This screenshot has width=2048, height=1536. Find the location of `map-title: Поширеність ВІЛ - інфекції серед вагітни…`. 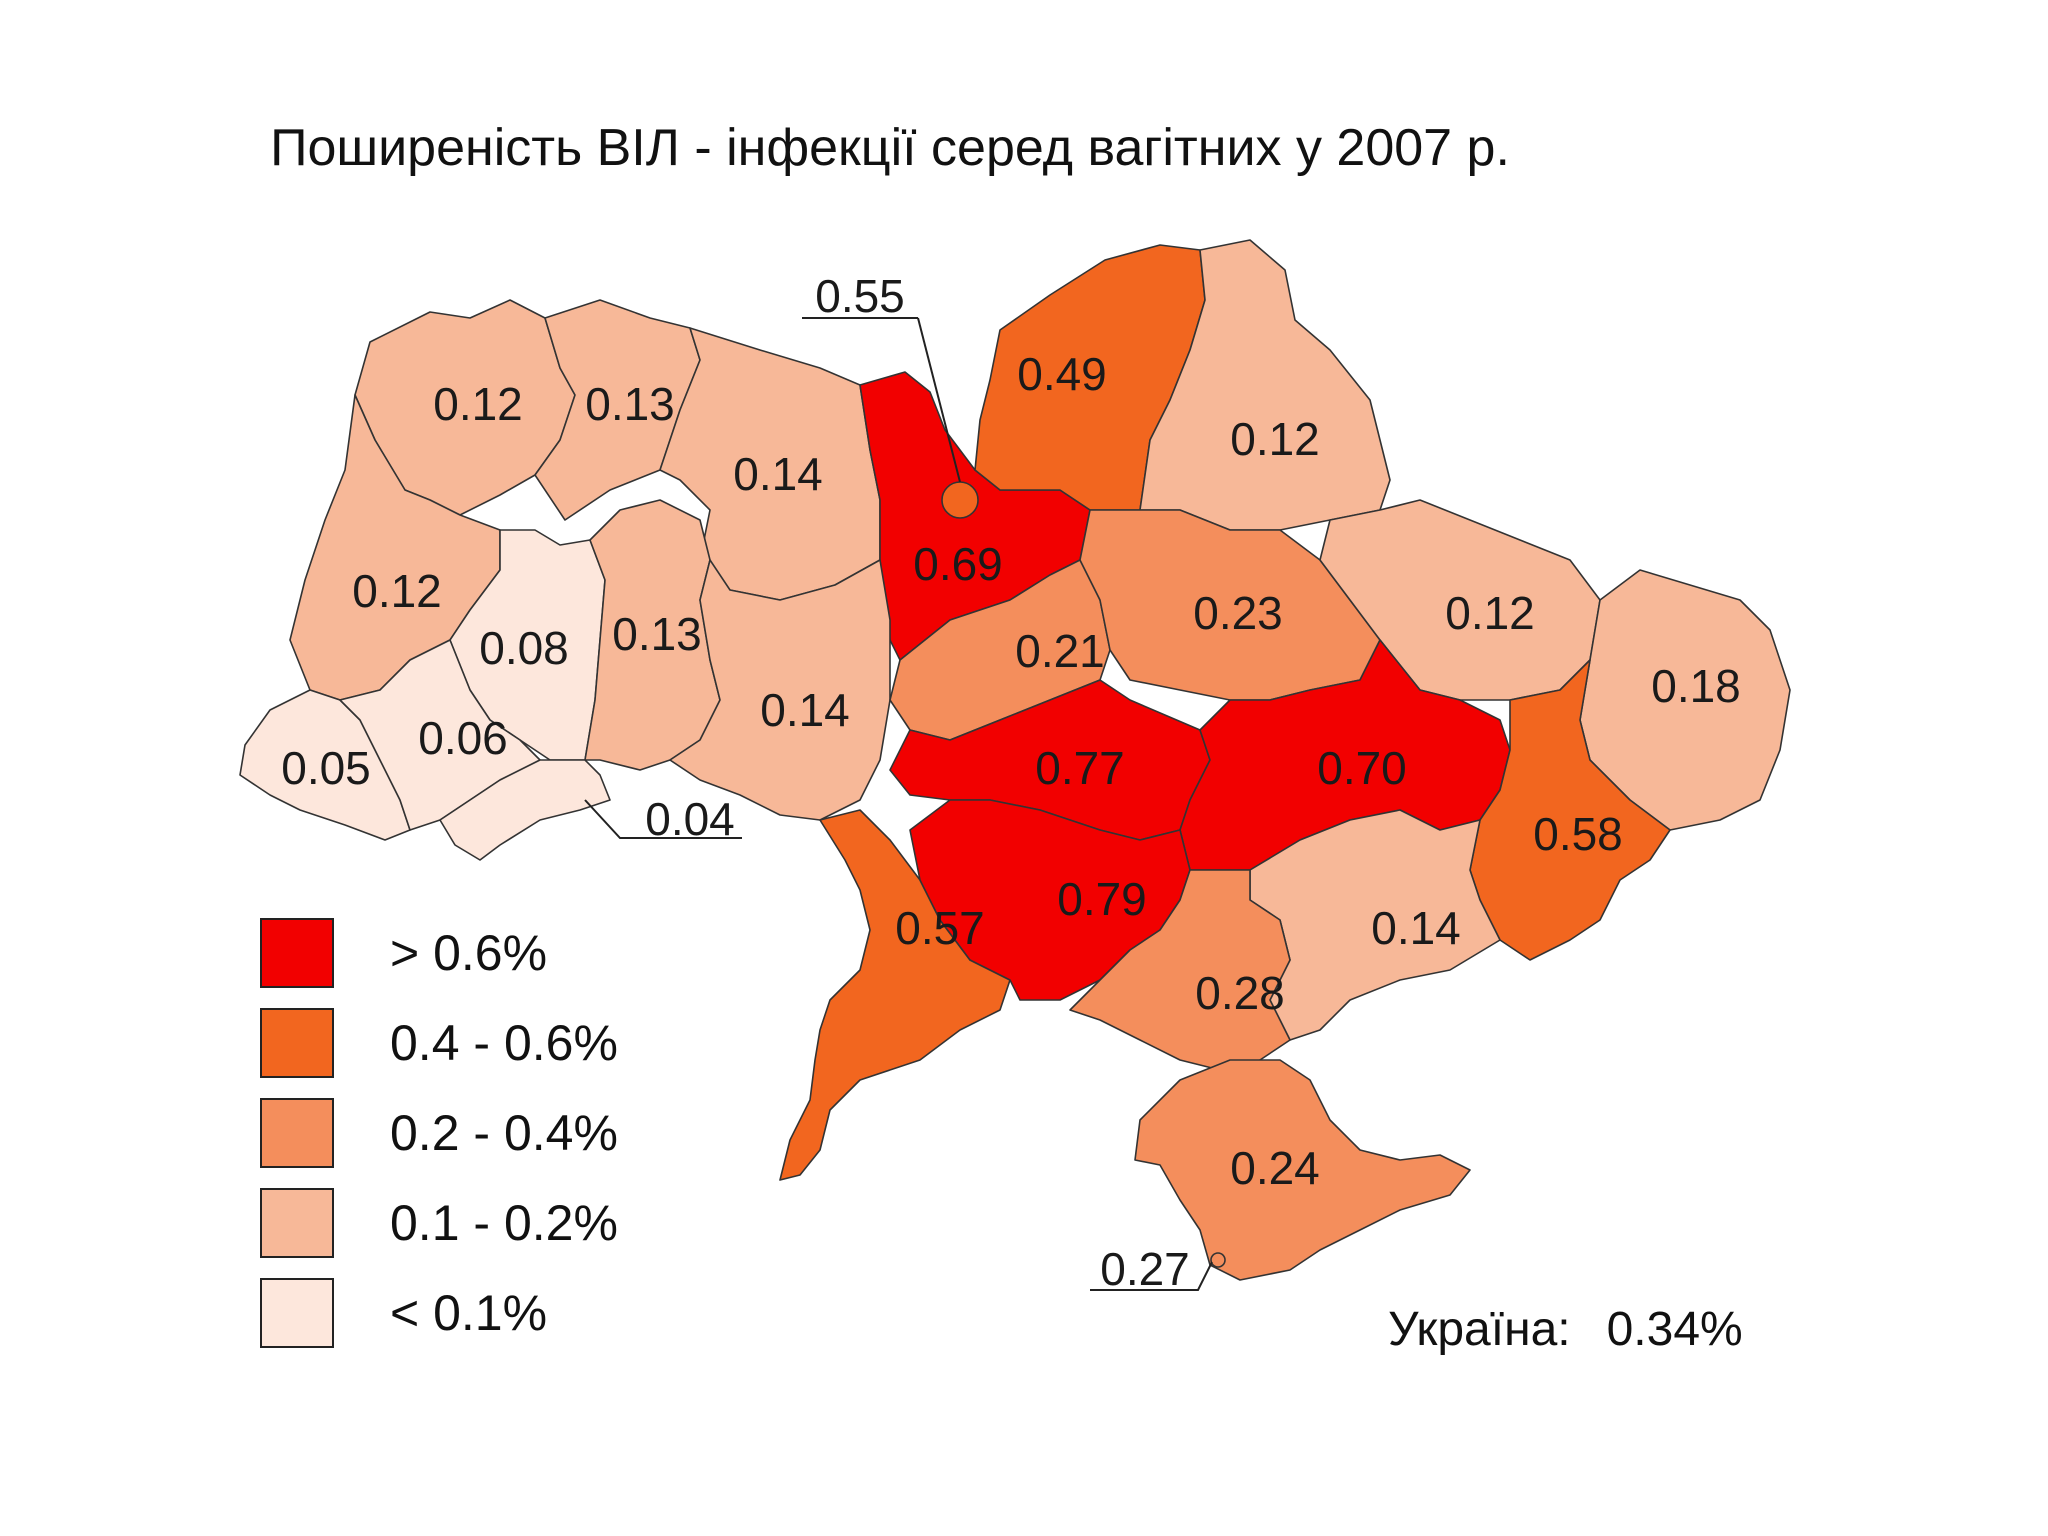

map-title: Поширеність ВІЛ - інфекції серед вагітни… is located at coordinates (890, 148).